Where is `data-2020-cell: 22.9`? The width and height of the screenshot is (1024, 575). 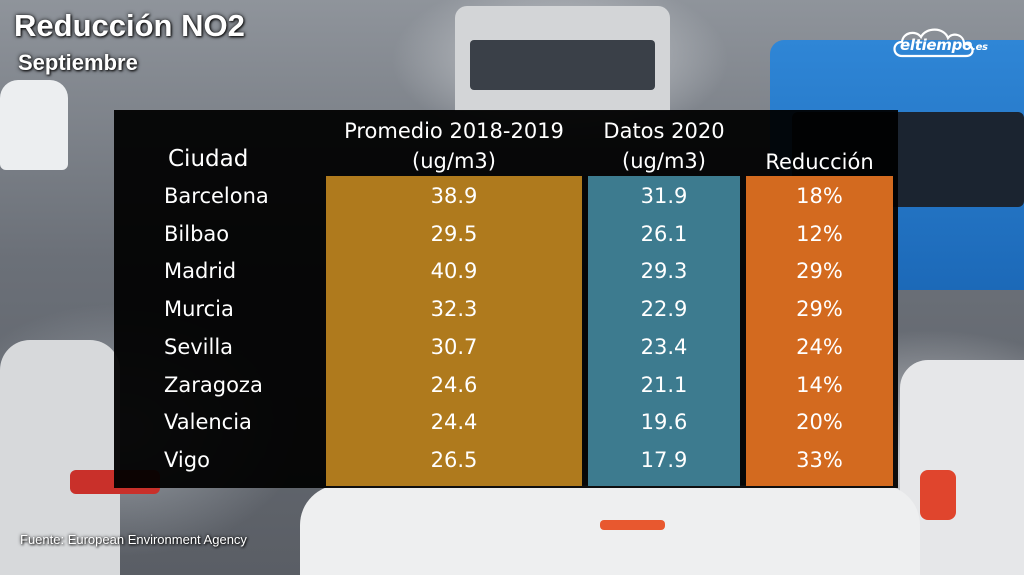
data-2020-cell: 22.9 is located at coordinates (664, 309).